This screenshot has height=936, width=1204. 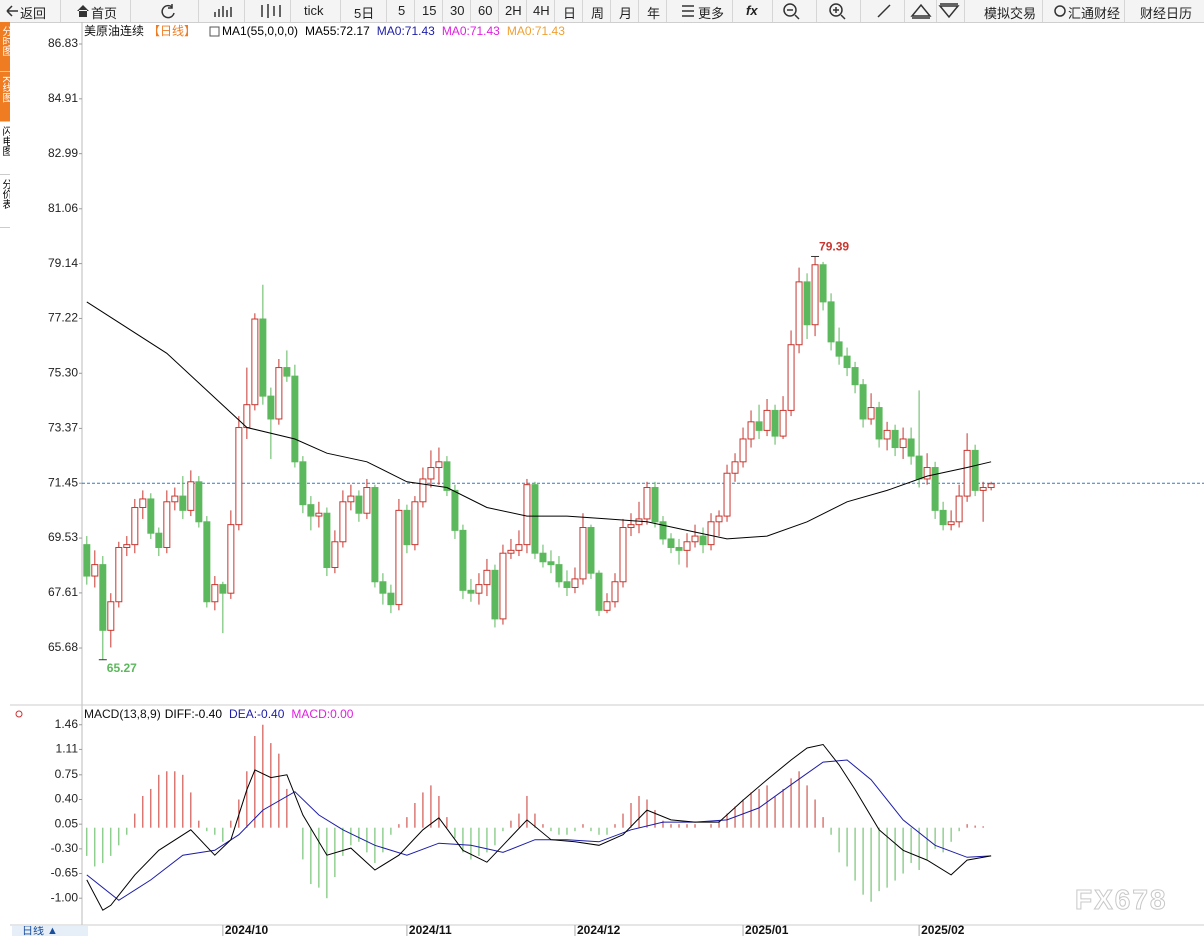 What do you see at coordinates (598, 13) in the screenshot?
I see `toolbar-button: 周` at bounding box center [598, 13].